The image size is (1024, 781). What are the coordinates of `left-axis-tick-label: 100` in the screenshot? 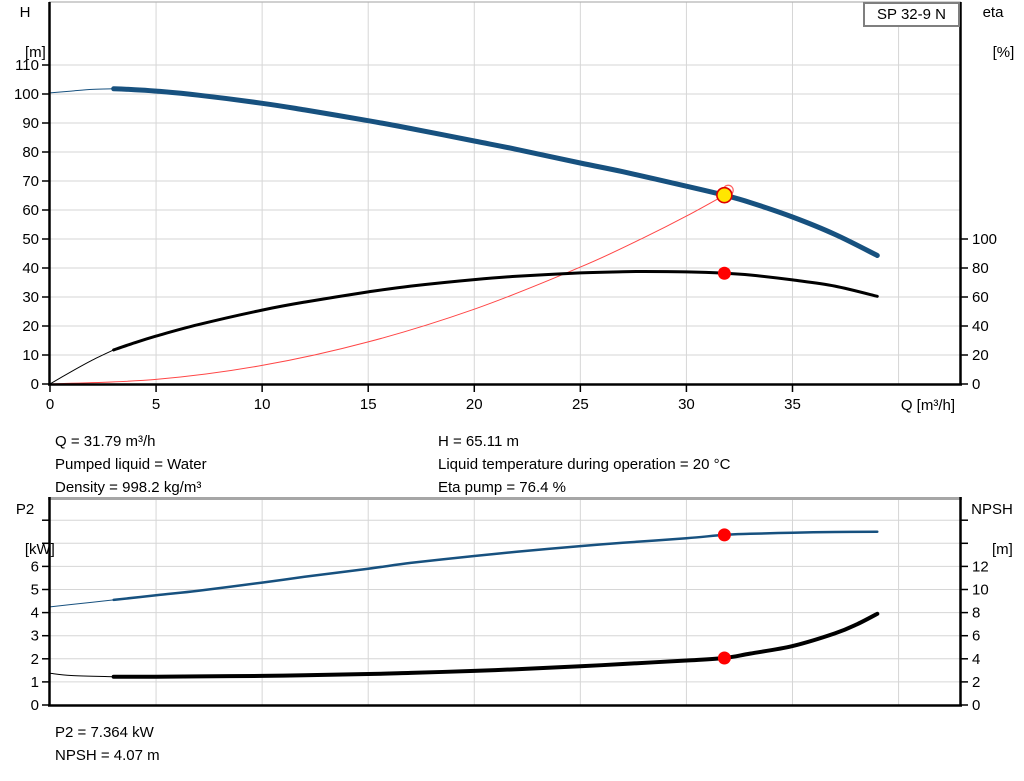 It's located at (26, 94).